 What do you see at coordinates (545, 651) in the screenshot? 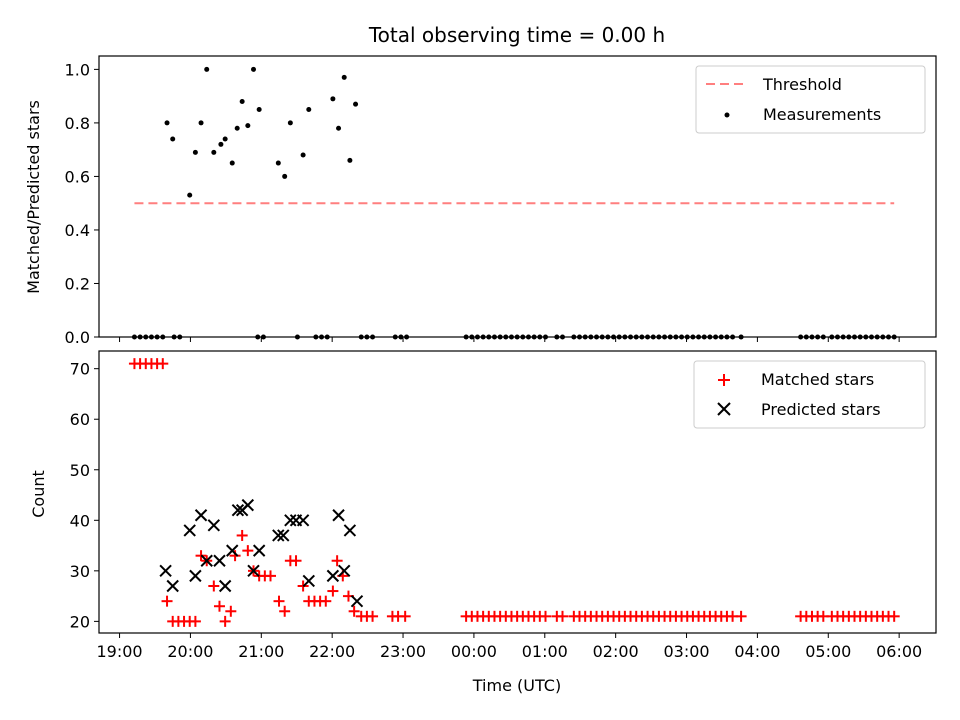
I see `x-tick-label: 01:00` at bounding box center [545, 651].